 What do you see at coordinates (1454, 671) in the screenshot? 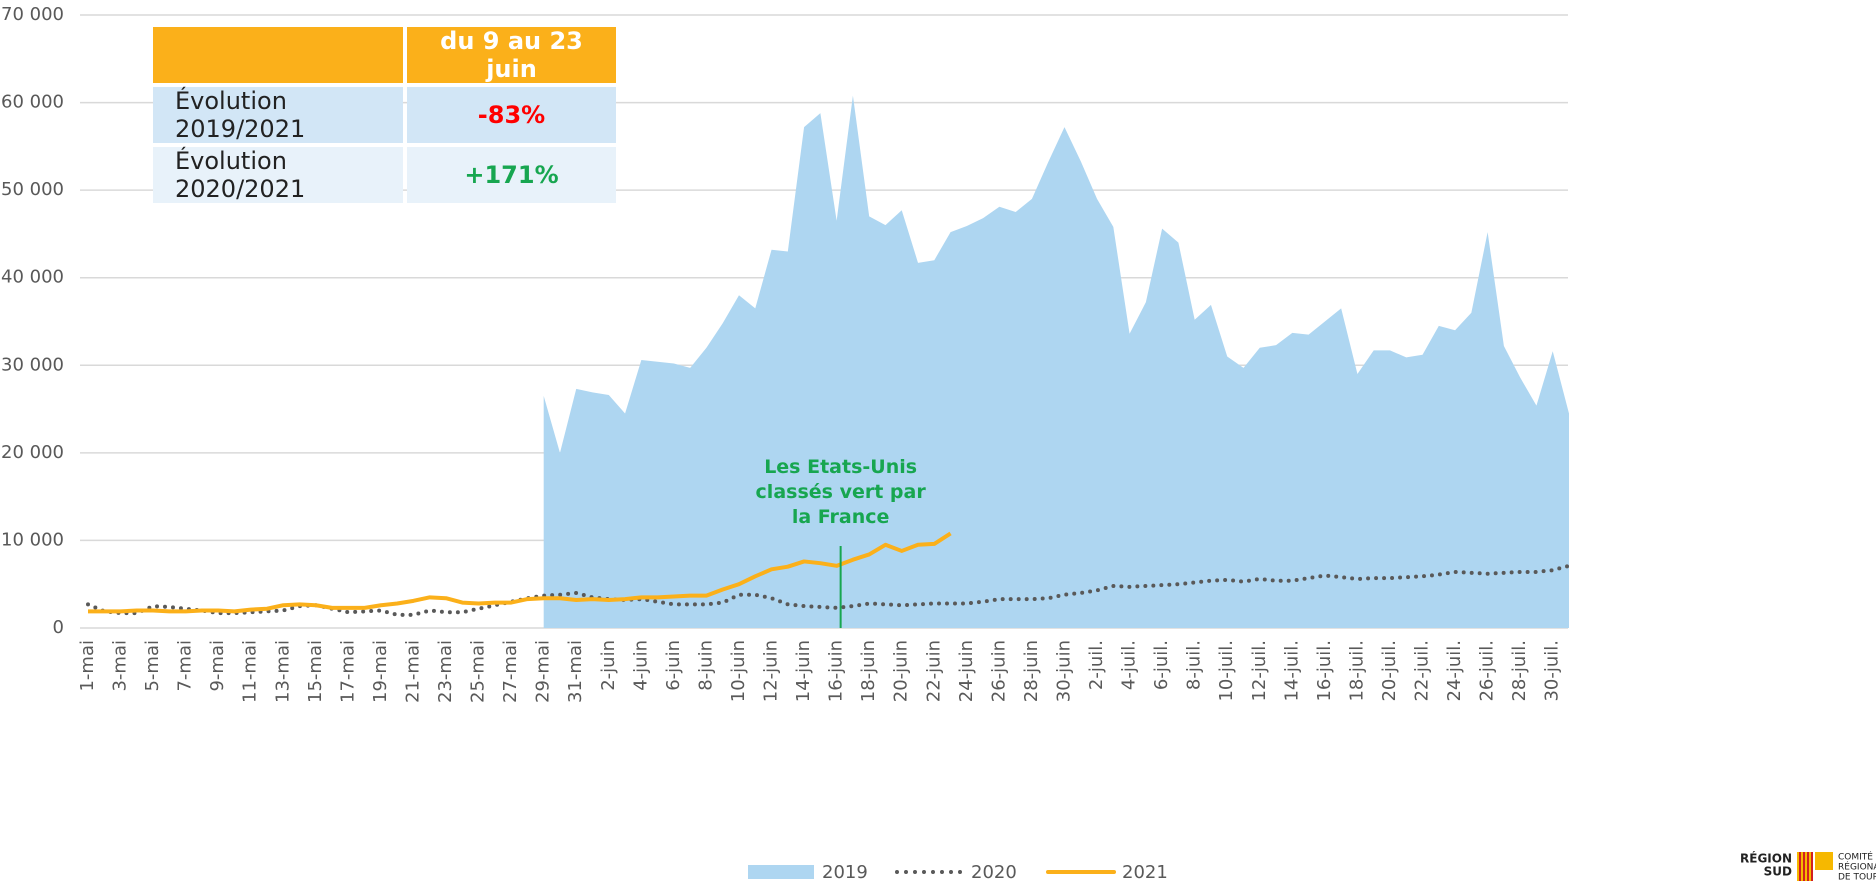
I see `x-tick-label: 24-juil.` at bounding box center [1454, 671].